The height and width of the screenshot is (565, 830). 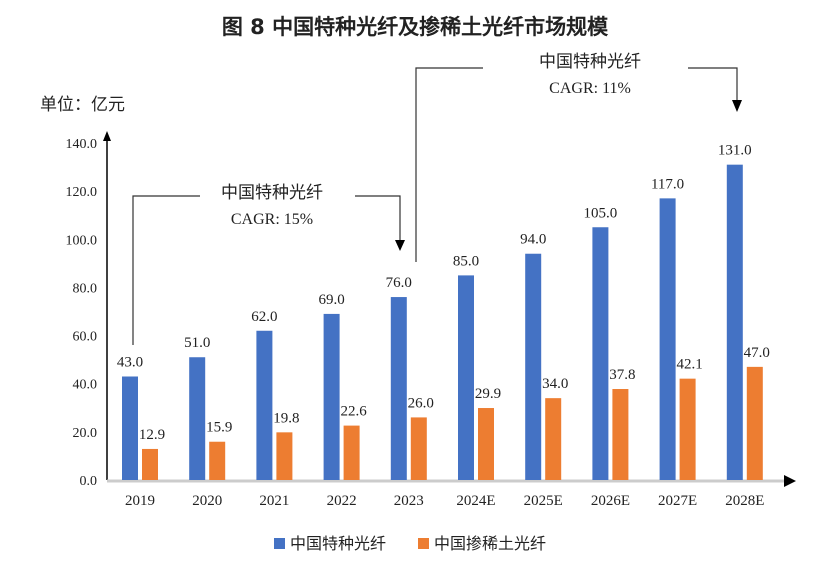 I want to click on x-tick-label: 2019, so click(x=140, y=501).